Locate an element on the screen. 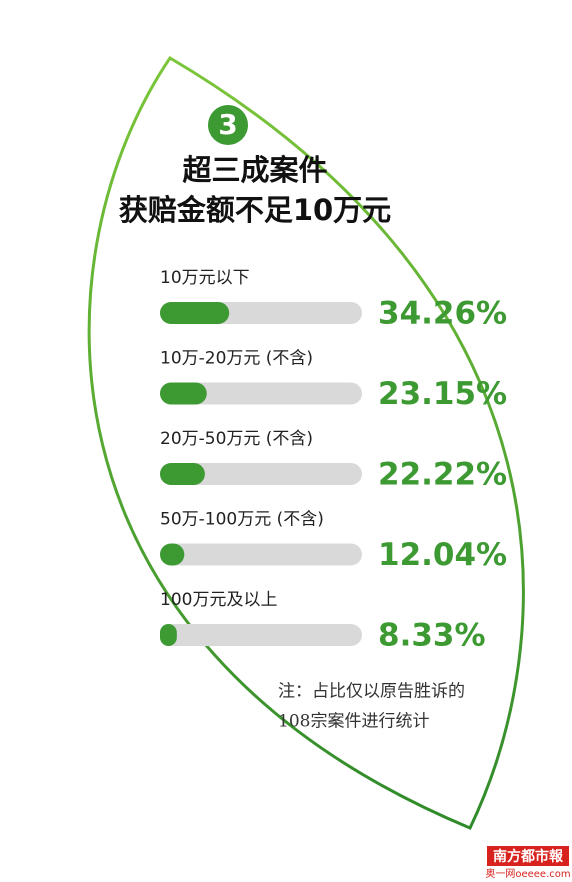 The image size is (572, 882). logo: 南方都市報 is located at coordinates (528, 856).